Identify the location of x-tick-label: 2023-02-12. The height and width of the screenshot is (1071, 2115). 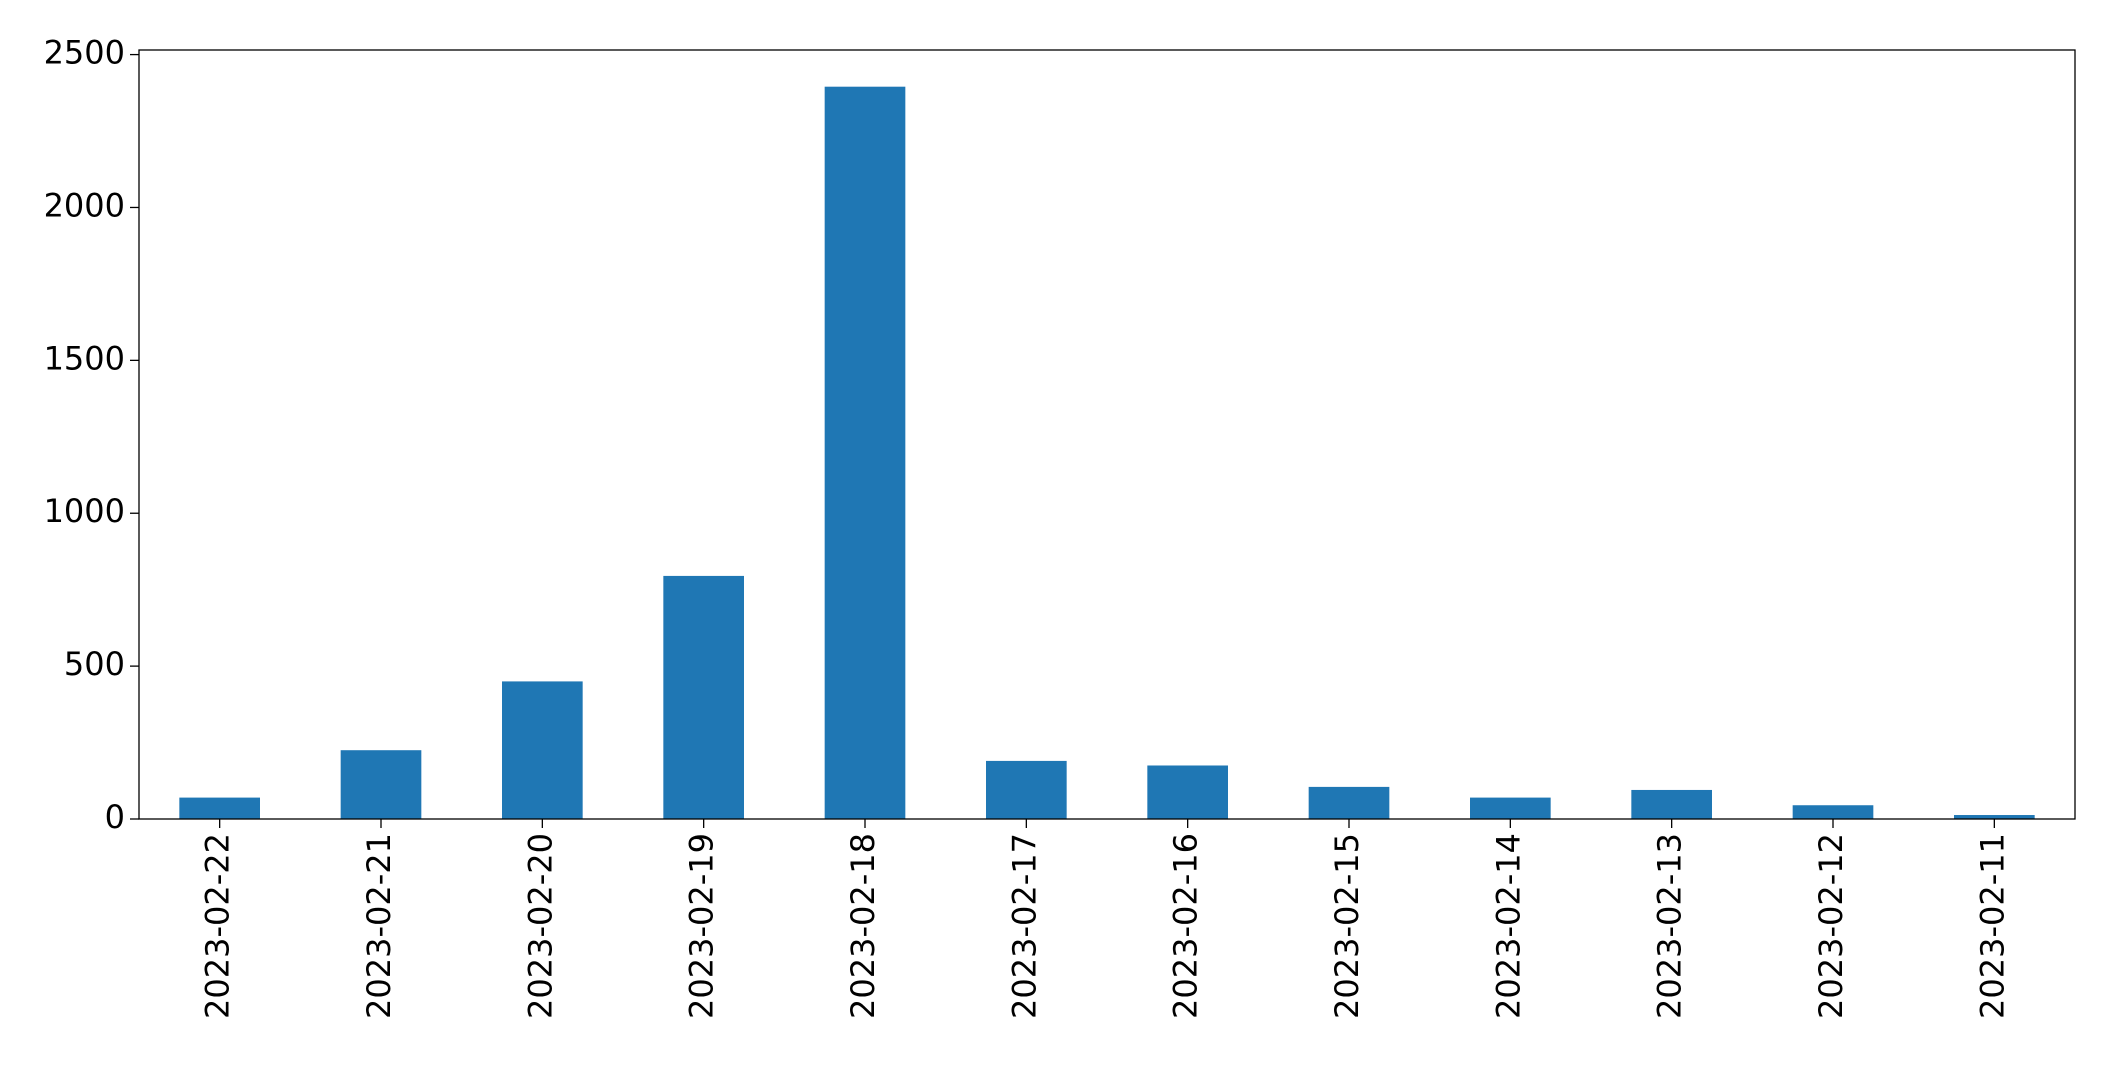
(1831, 926).